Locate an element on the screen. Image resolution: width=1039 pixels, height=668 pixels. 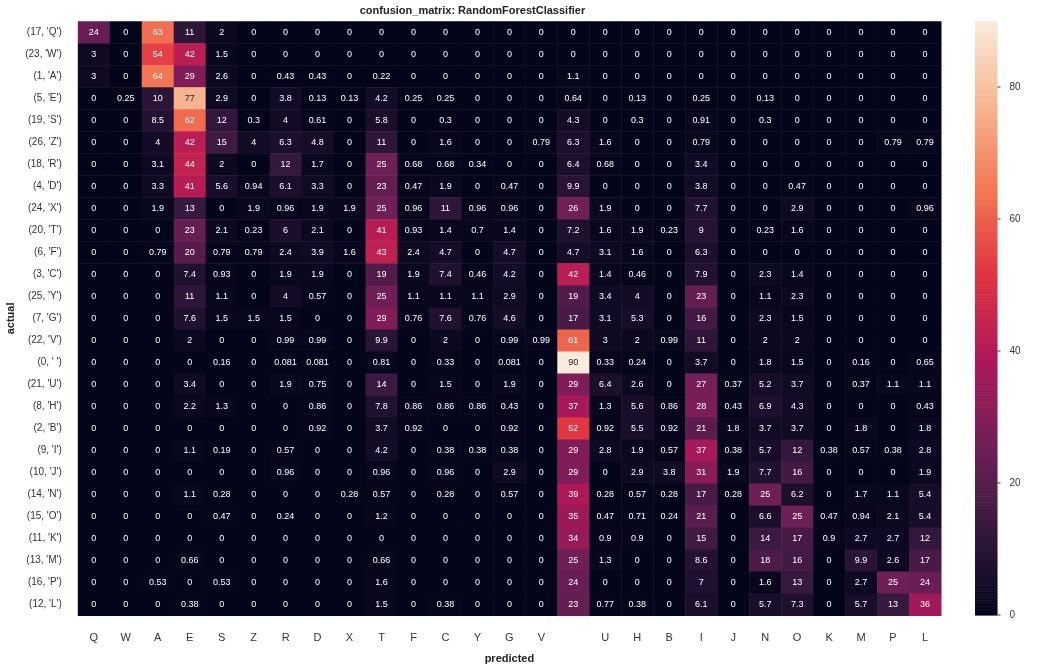
data-label: 6.6 is located at coordinates (765, 516).